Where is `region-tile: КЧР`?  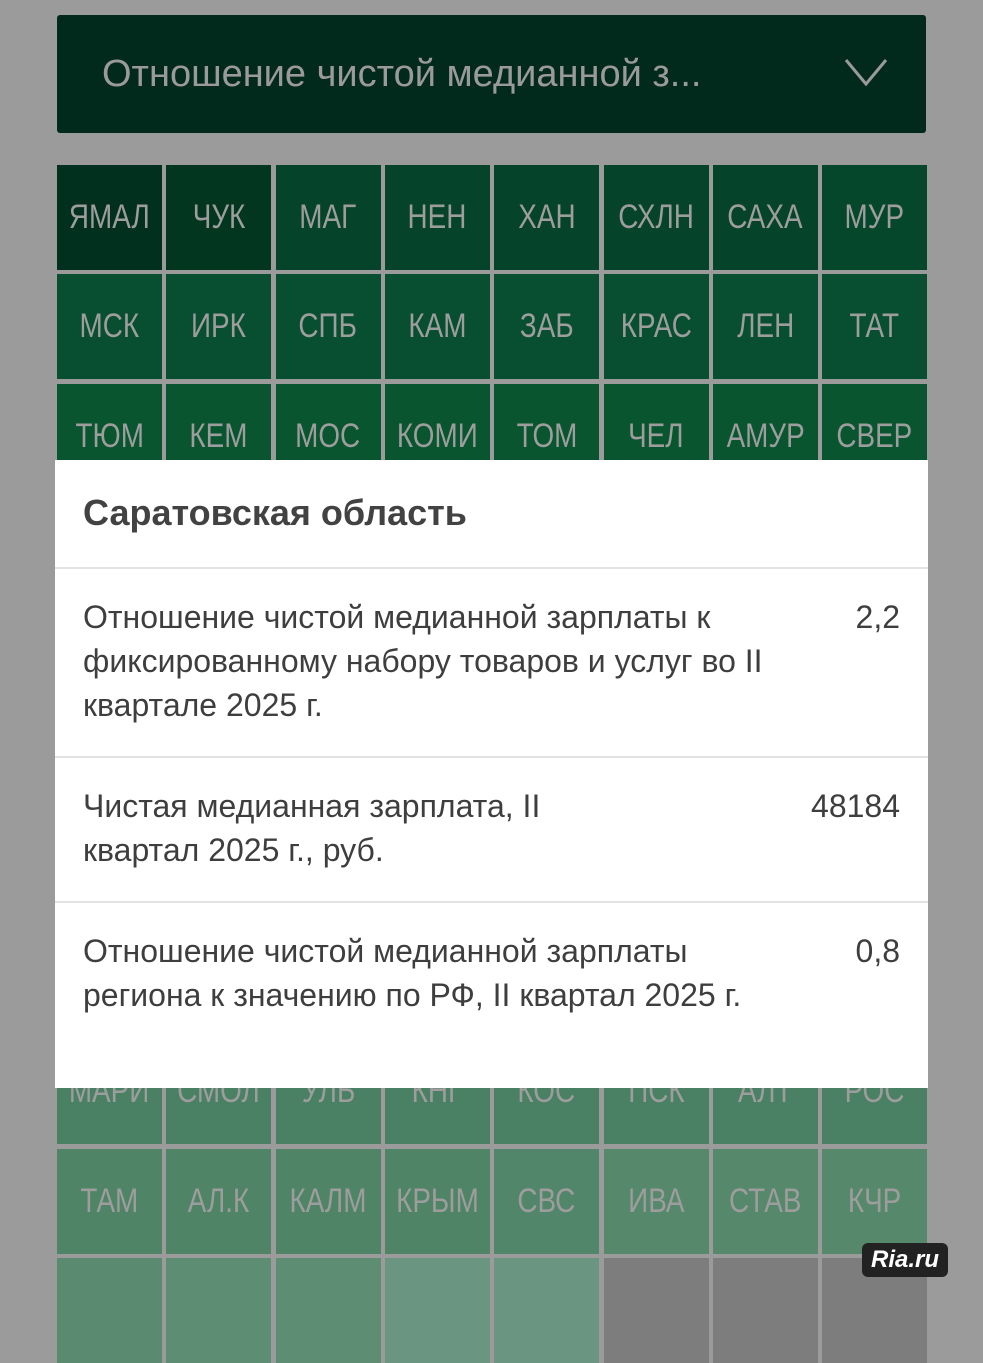 region-tile: КЧР is located at coordinates (875, 1201).